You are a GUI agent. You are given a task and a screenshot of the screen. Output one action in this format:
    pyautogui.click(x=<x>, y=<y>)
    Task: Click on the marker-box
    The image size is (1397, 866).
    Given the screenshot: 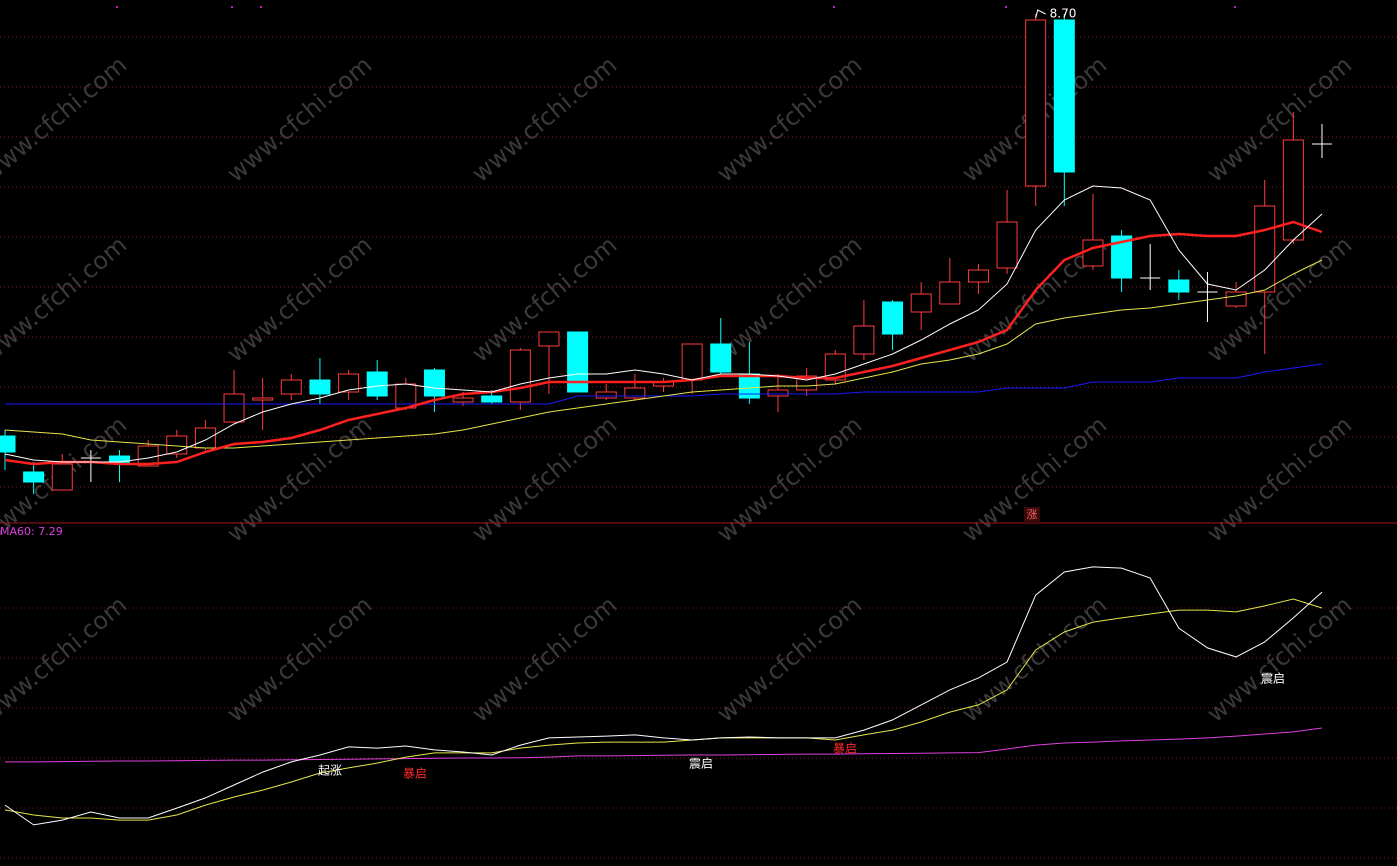 What is the action you would take?
    pyautogui.click(x=1032, y=515)
    